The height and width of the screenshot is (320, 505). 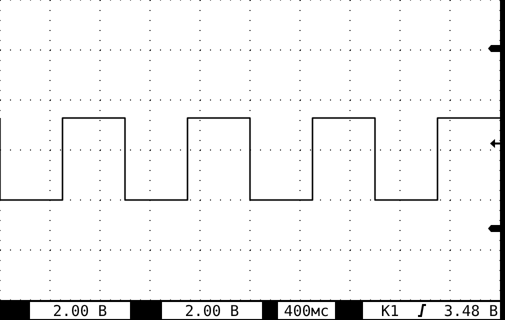 I want to click on text: К1, so click(x=390, y=311).